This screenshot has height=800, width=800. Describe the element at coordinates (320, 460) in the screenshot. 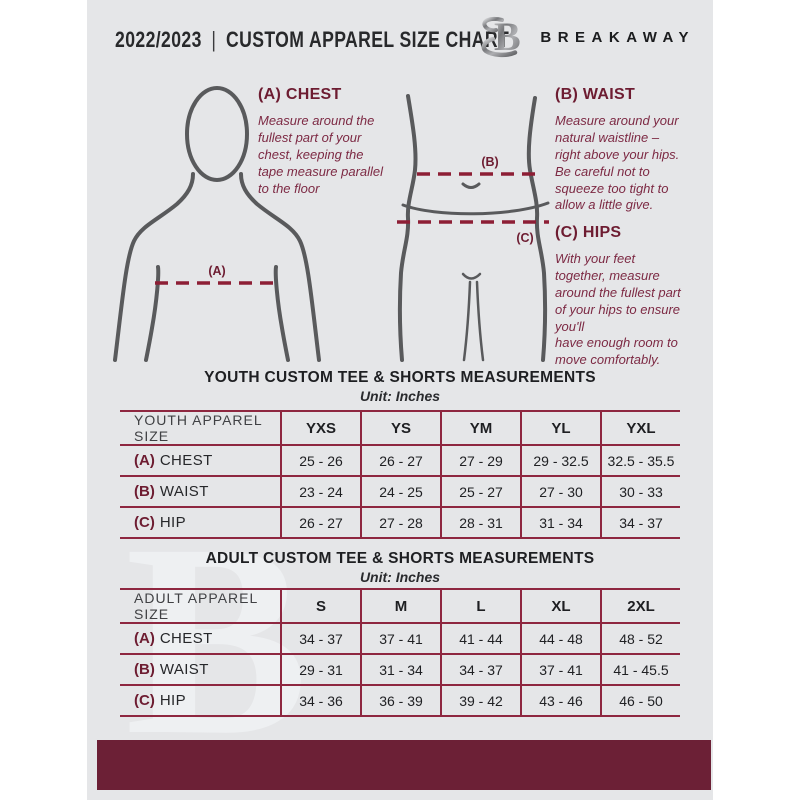

I see `table-cell: 25 - 26` at that location.